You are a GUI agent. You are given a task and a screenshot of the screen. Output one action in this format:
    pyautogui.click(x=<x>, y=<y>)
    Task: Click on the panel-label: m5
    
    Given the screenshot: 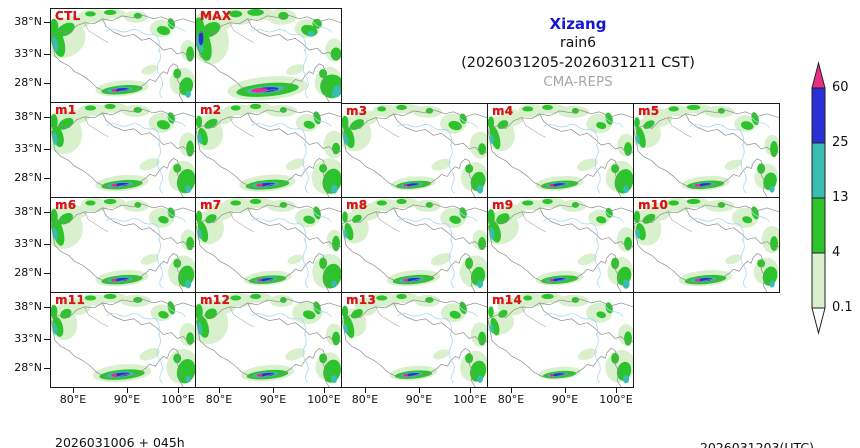 What is the action you would take?
    pyautogui.click(x=649, y=111)
    